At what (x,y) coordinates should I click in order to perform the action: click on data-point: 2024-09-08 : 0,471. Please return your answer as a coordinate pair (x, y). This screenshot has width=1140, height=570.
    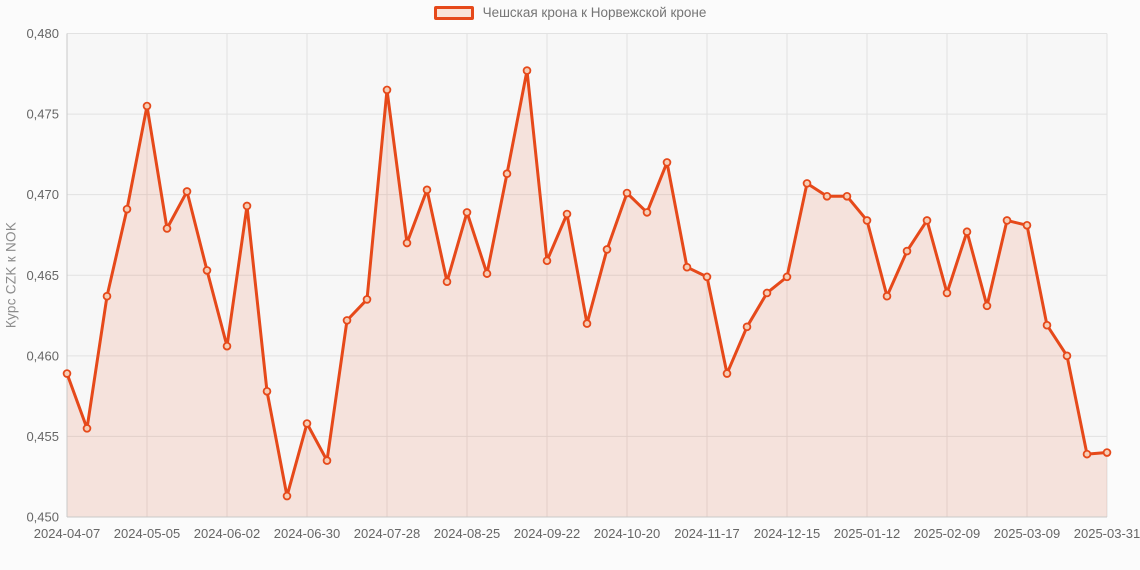
    Looking at the image, I should click on (507, 174).